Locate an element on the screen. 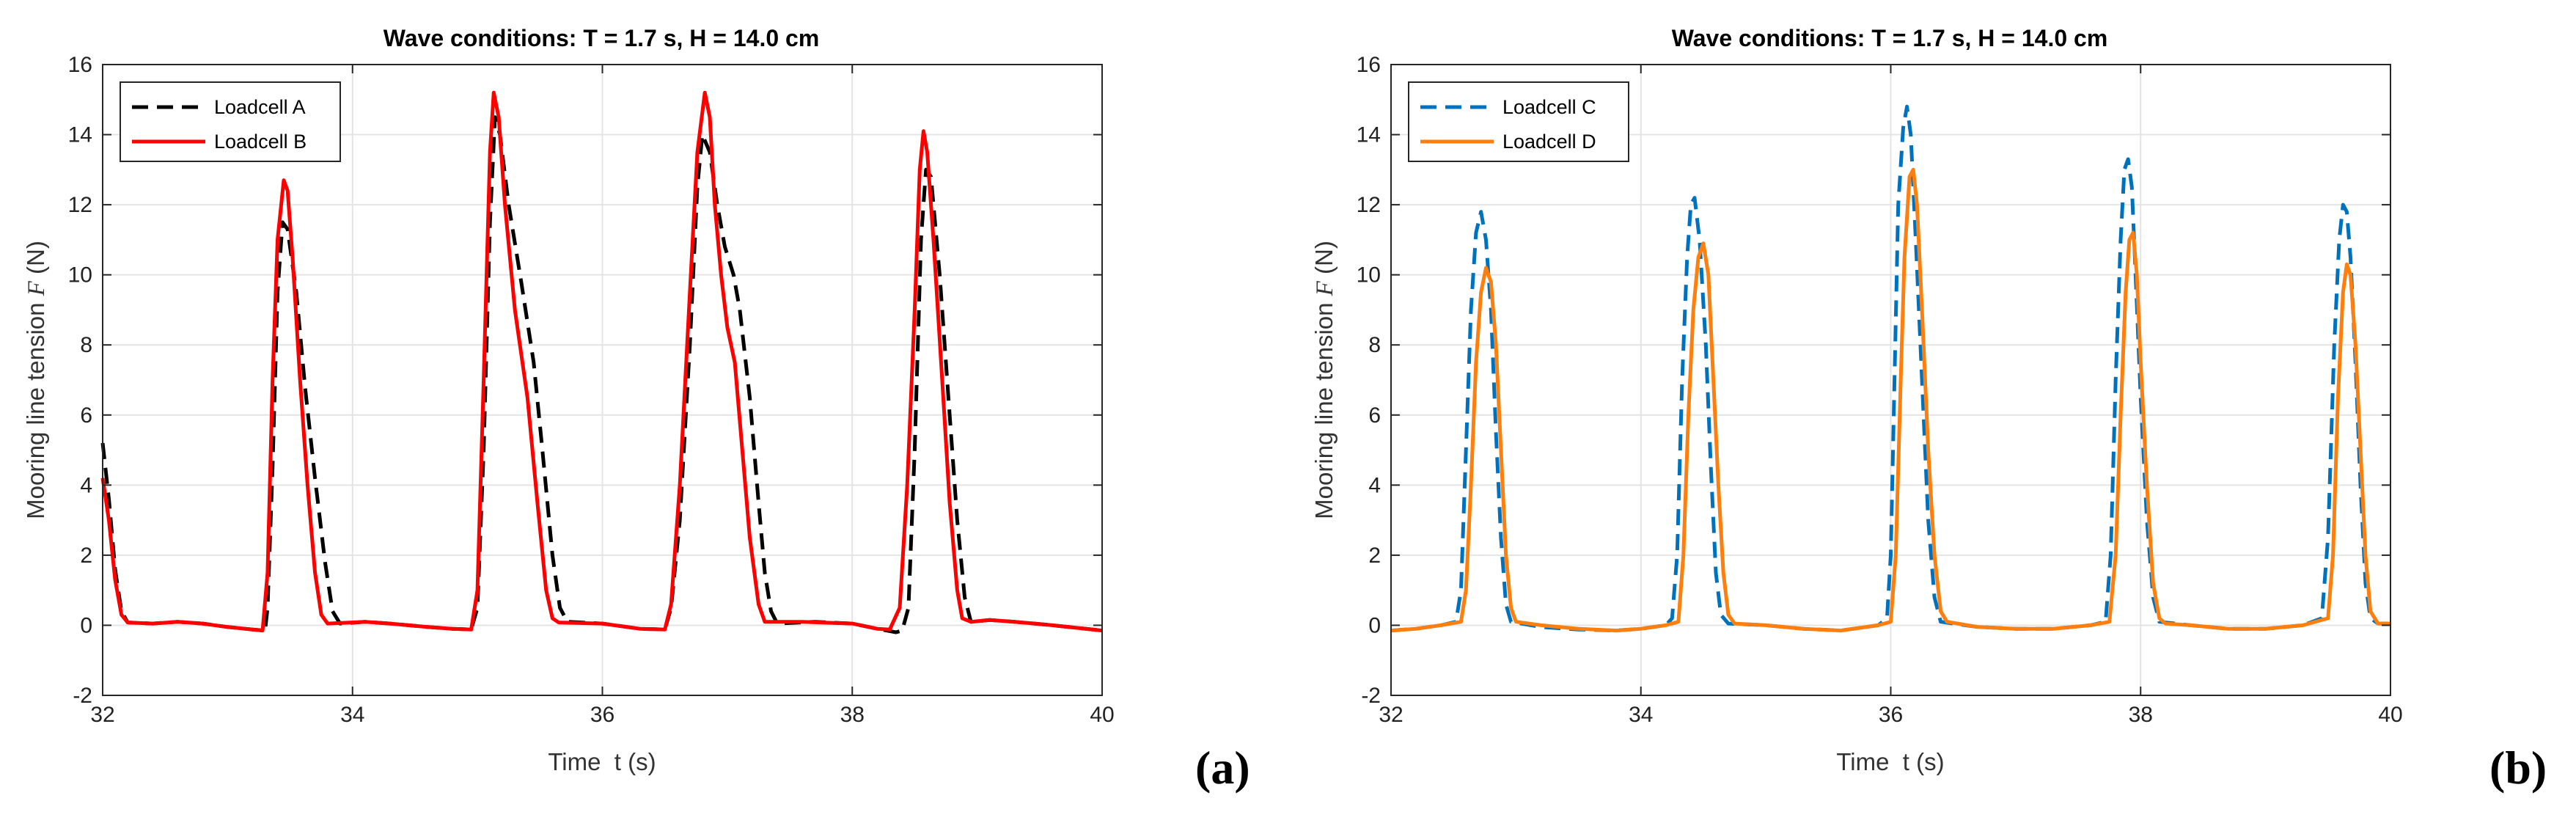 Image resolution: width=2576 pixels, height=823 pixels. panel-label-a: (a) is located at coordinates (1223, 768).